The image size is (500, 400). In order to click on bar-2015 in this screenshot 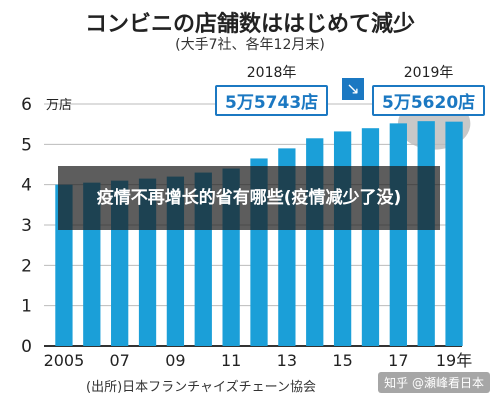, I will do `click(342, 238)`.